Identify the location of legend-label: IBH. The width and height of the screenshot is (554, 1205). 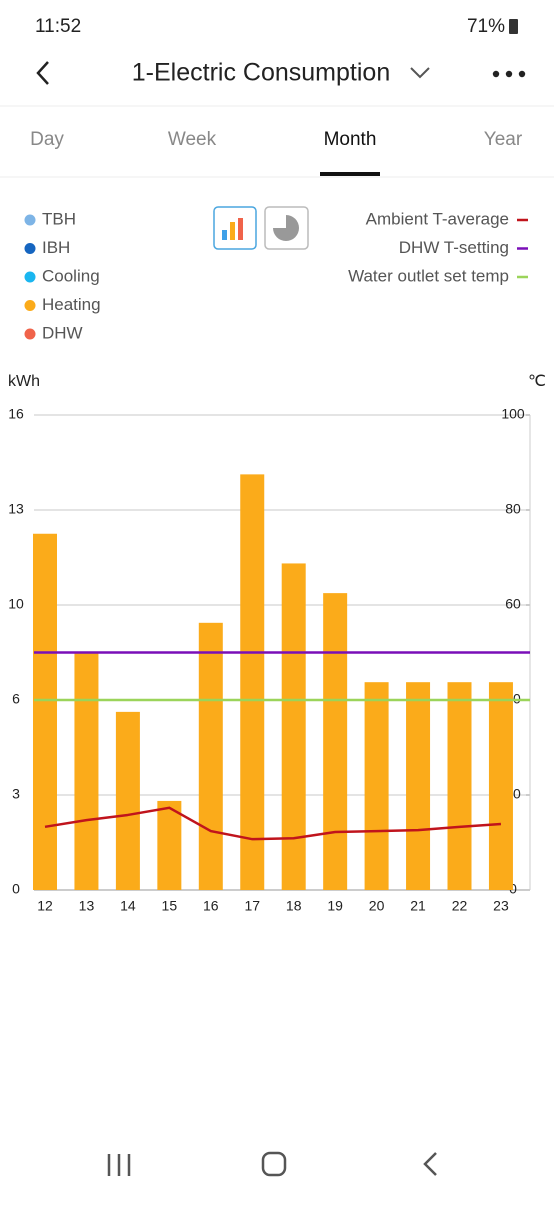
(56, 247).